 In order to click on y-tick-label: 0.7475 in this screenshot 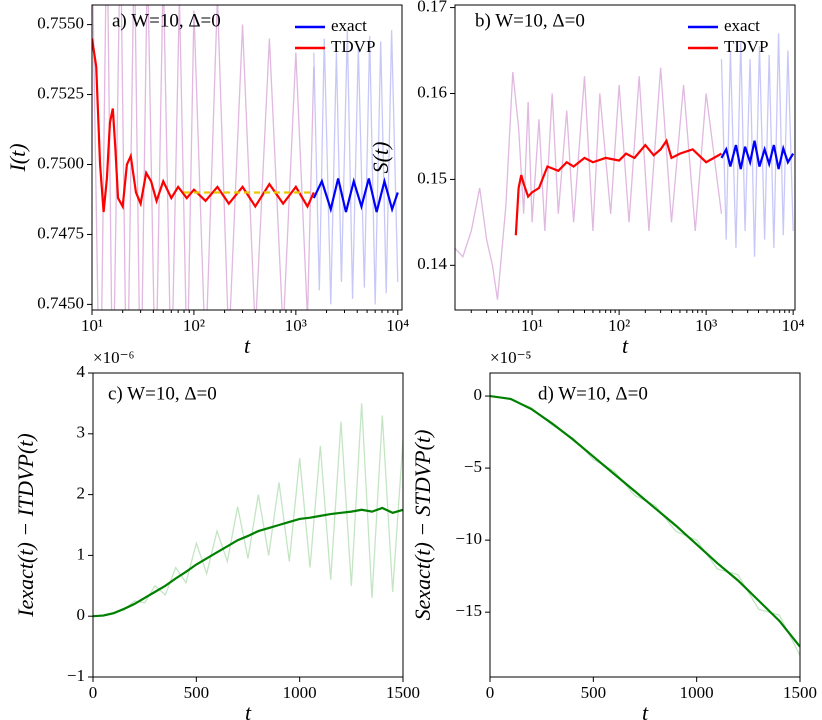, I will do `click(60, 232)`.